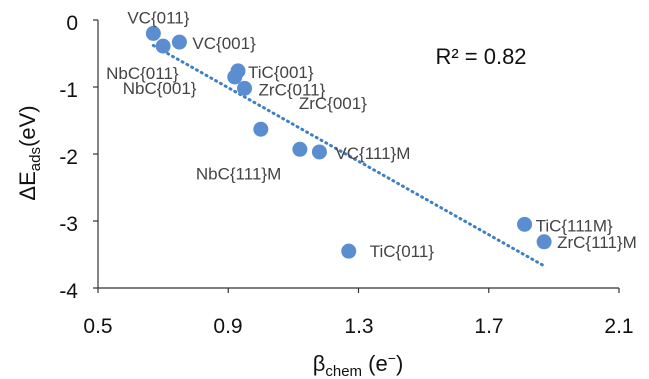  I want to click on data-point-label: NbC{001}, so click(160, 88).